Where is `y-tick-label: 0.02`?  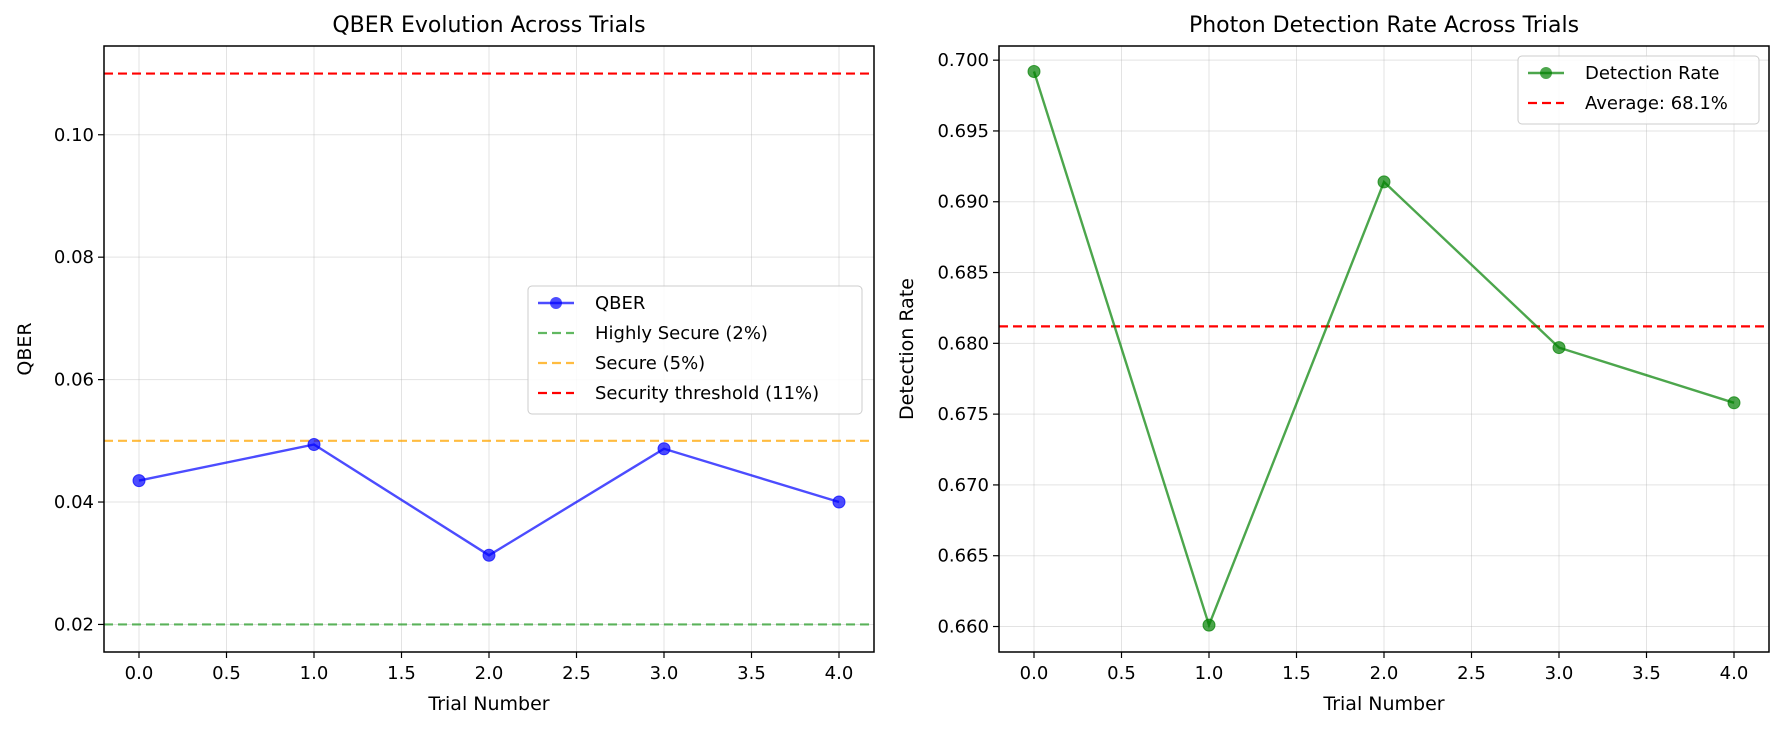 y-tick-label: 0.02 is located at coordinates (74, 624).